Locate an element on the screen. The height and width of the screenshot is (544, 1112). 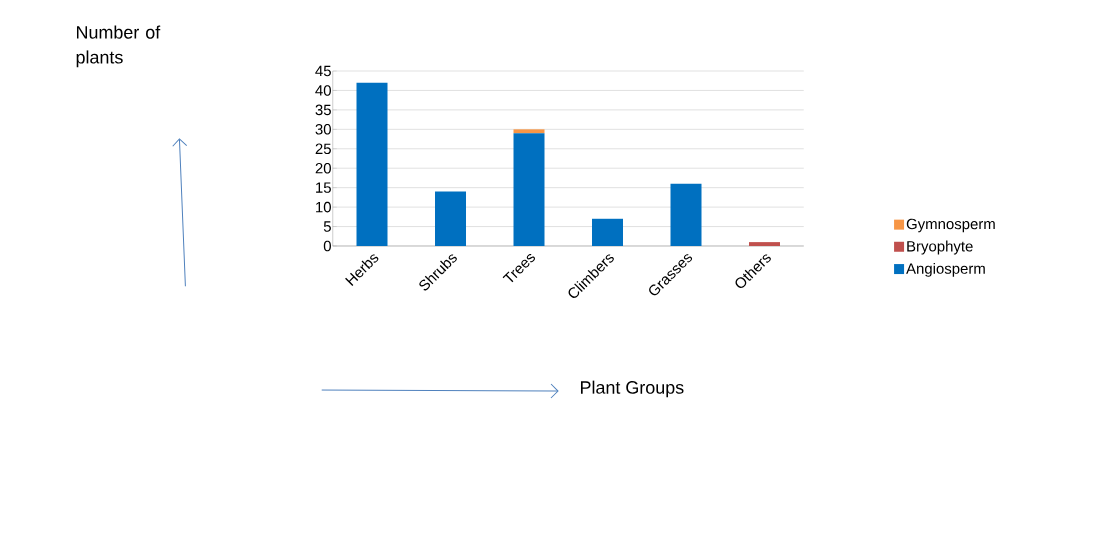
legend-label: Angiosperm is located at coordinates (945, 269).